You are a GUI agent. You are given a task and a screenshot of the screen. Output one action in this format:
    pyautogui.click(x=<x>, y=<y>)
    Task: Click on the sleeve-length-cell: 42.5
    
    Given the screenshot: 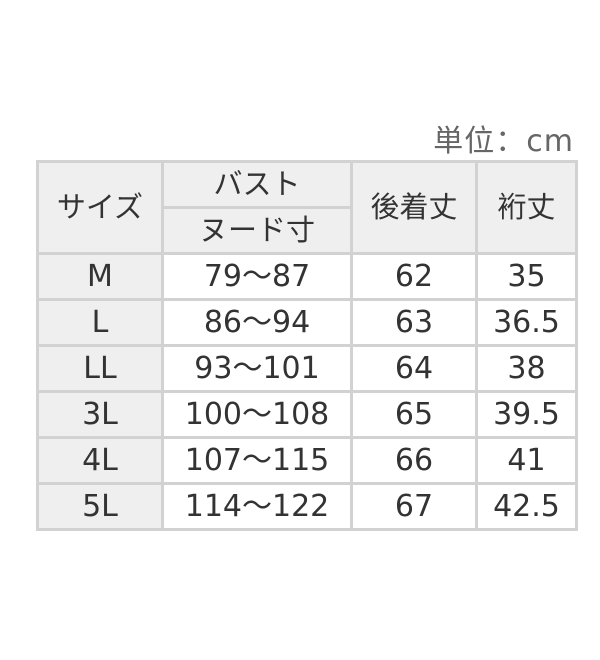 What is the action you would take?
    pyautogui.click(x=526, y=506)
    